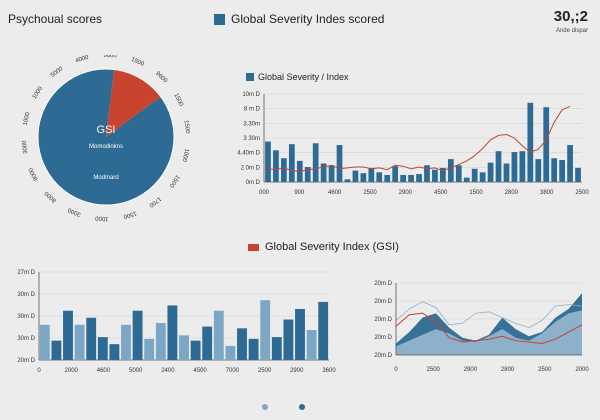 The width and height of the screenshot is (600, 420). What do you see at coordinates (251, 139) in the screenshot?
I see `y-tick-label: 3 30m` at bounding box center [251, 139].